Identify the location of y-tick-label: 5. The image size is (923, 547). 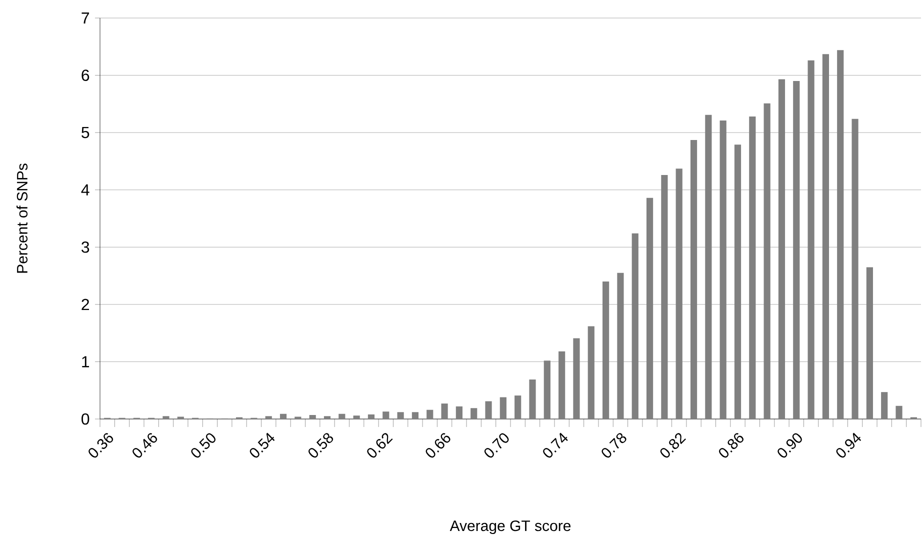
(86, 132).